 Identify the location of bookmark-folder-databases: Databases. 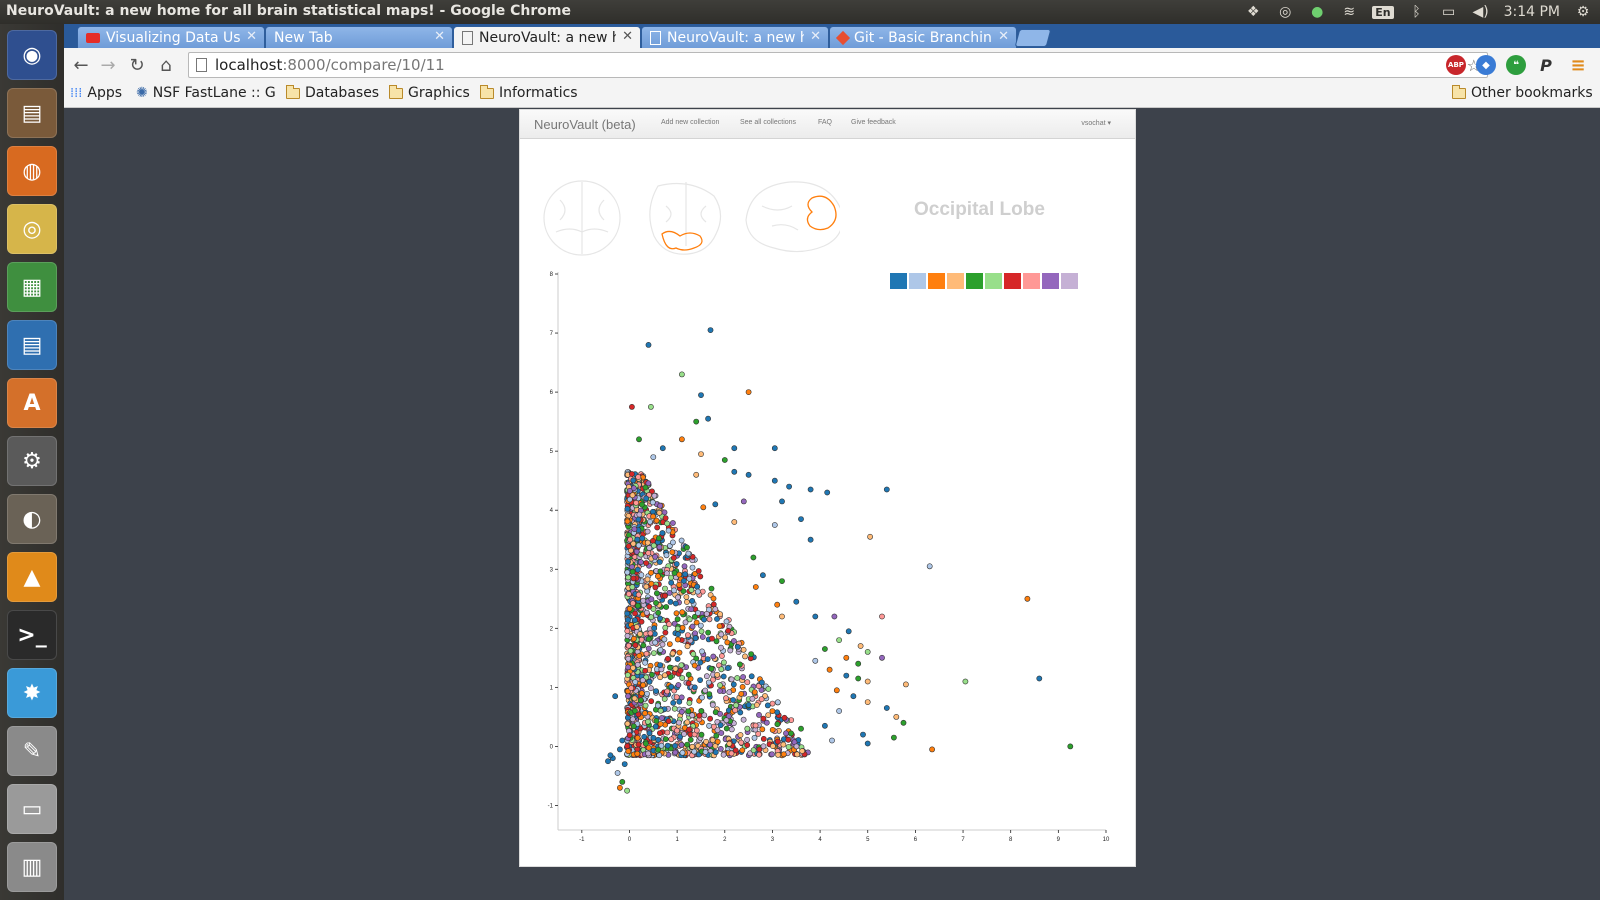
(332, 92).